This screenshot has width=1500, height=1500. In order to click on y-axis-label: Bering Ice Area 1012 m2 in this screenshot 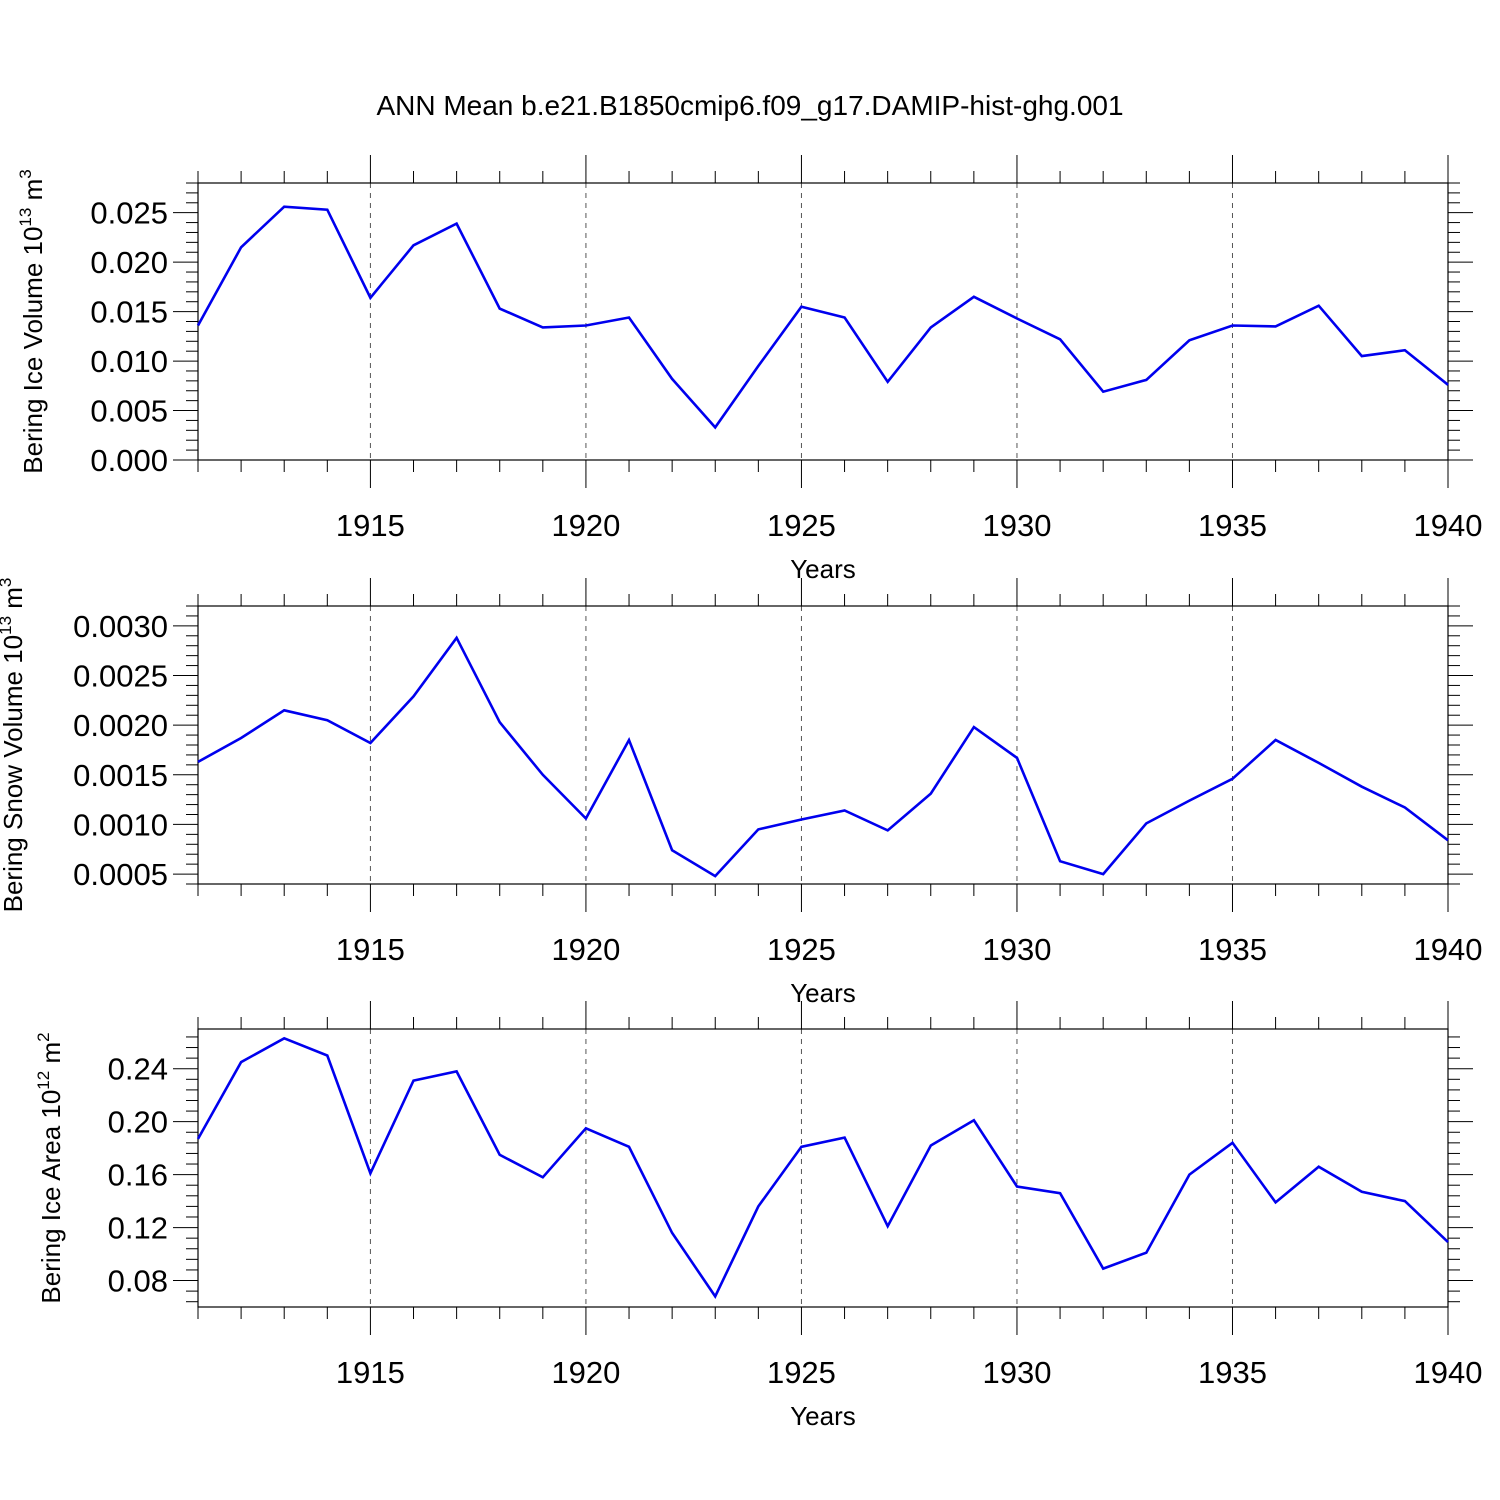, I will do `click(50, 1167)`.